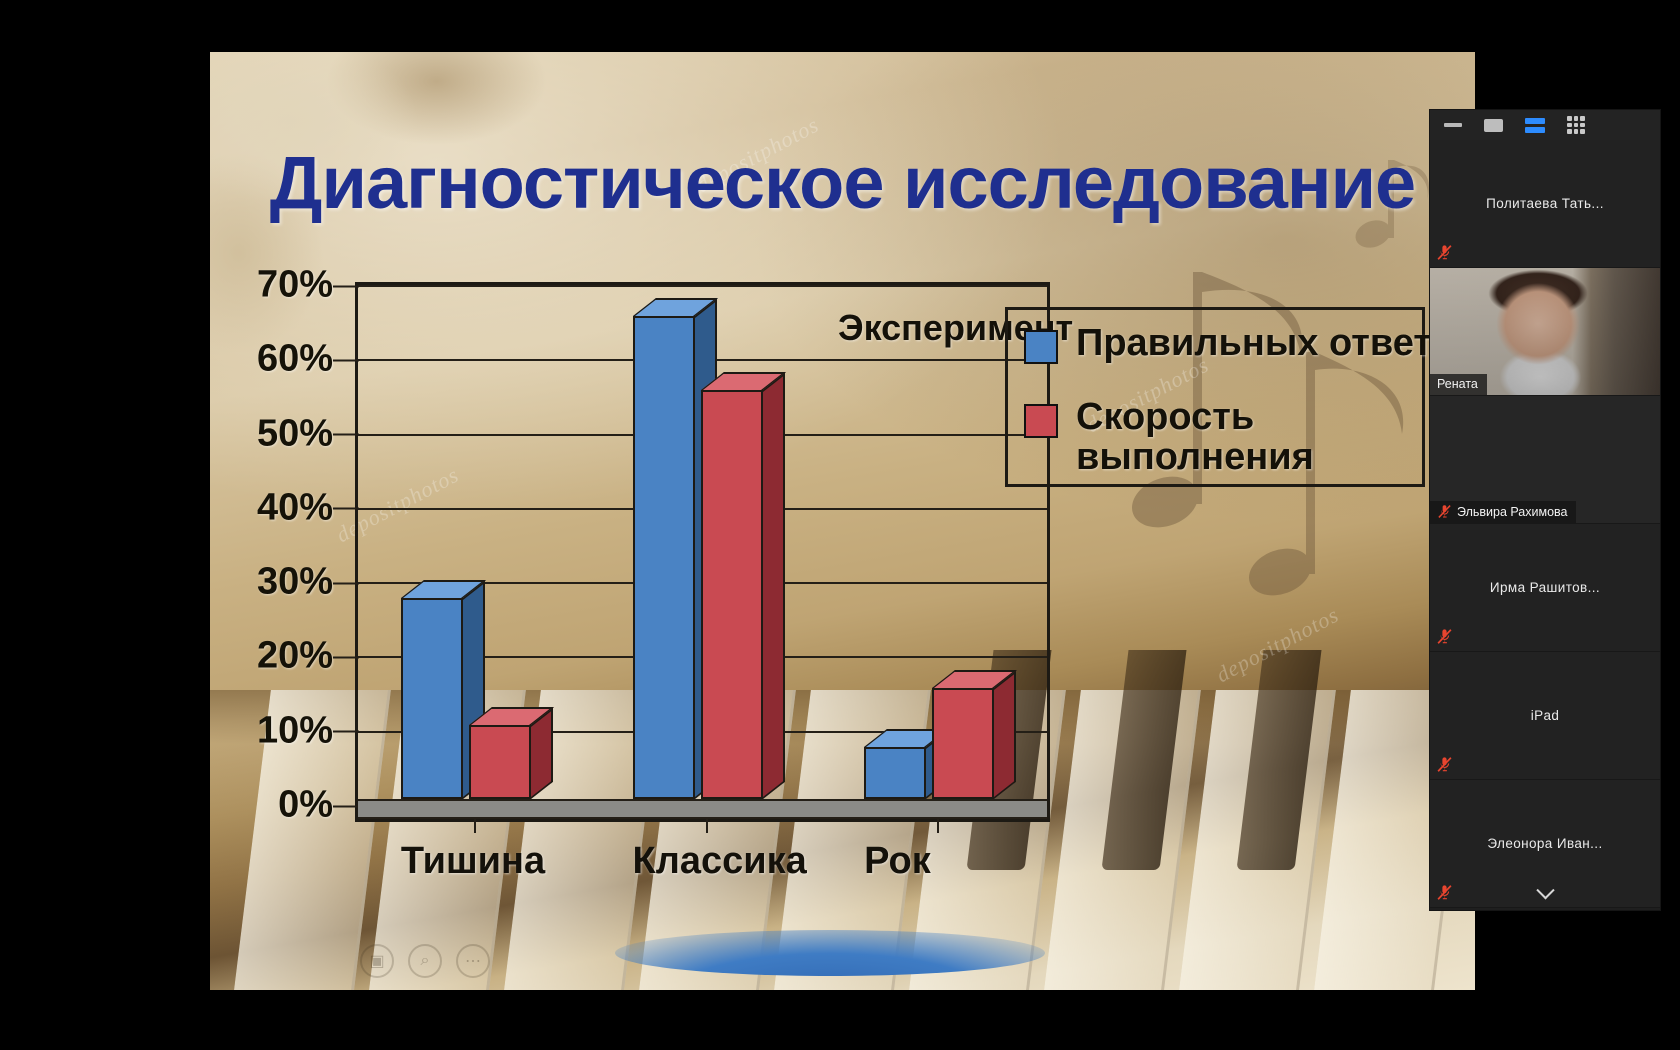  What do you see at coordinates (318, 805) in the screenshot?
I see `y-axis-tick-label: 0%` at bounding box center [318, 805].